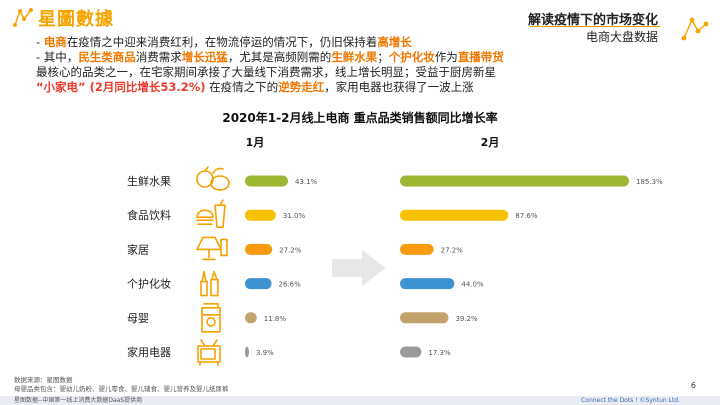 This screenshot has height=405, width=720. What do you see at coordinates (301, 87) in the screenshot?
I see `highlight-text: 逆势走红` at bounding box center [301, 87].